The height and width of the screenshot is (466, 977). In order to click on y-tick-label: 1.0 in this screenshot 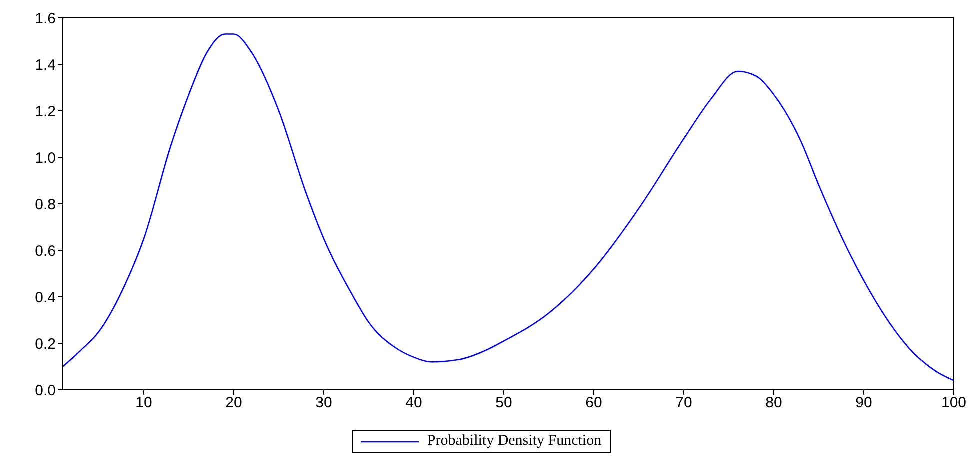, I will do `click(45, 158)`.